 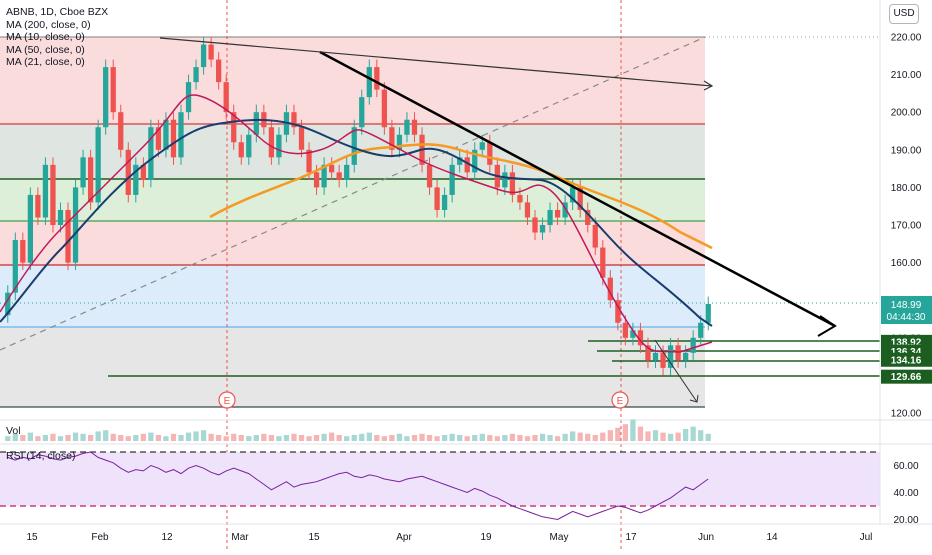 What do you see at coordinates (449, 537) in the screenshot?
I see `time-axis: 15 Feb 12 Mar 15 Apr 19 May 17 Jun 14 Jul` at bounding box center [449, 537].